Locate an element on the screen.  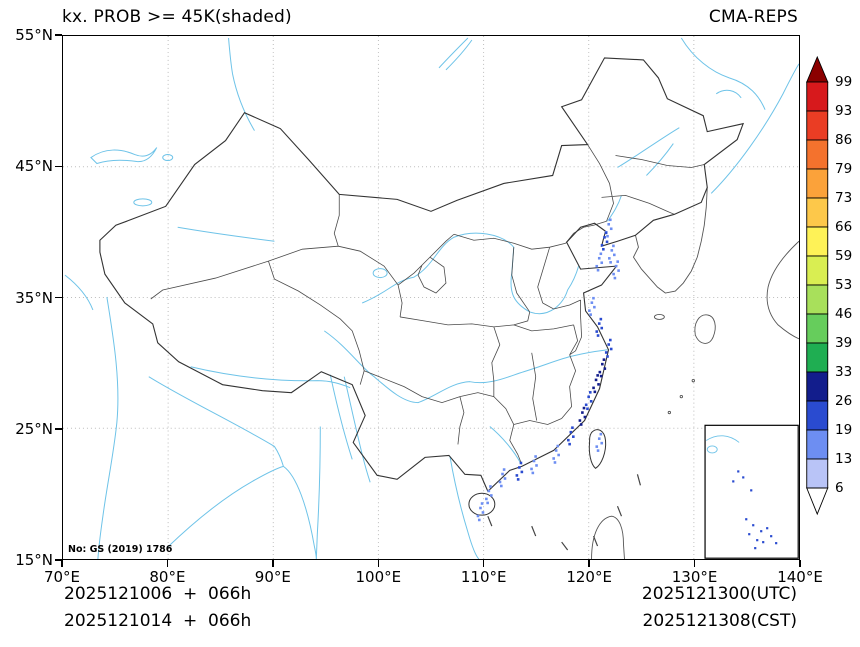
y-tick-label: 35°N is located at coordinates (34, 297).